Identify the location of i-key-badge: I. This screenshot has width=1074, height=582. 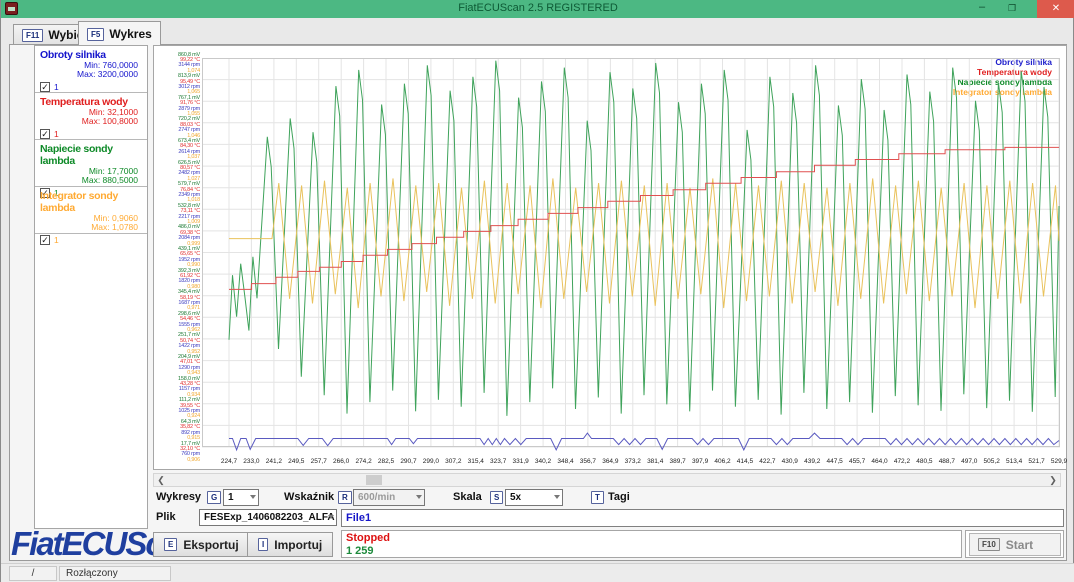
(263, 544).